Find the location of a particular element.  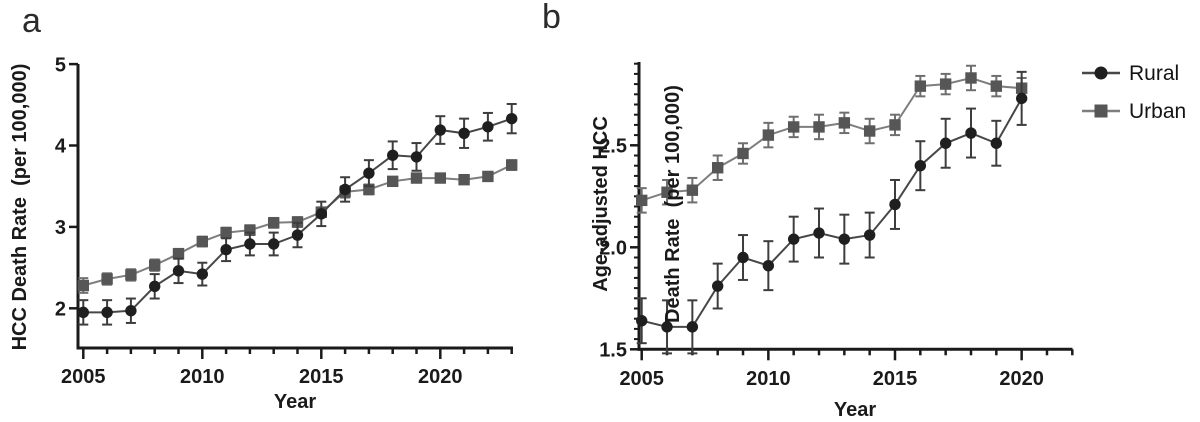

panel-a-x-tick-label: 2020 is located at coordinates (440, 377).